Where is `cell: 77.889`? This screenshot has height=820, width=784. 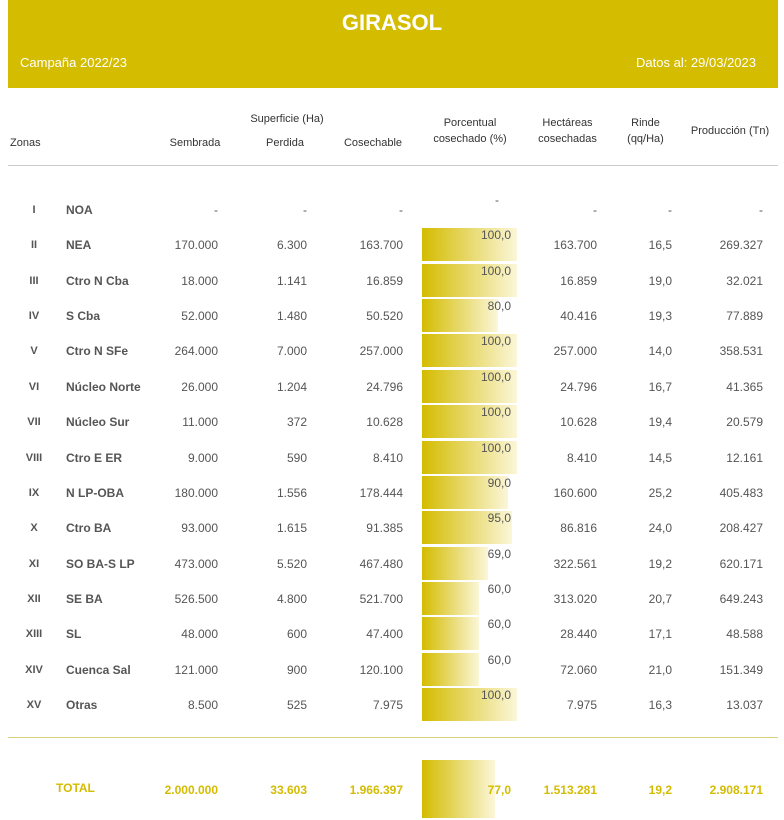 cell: 77.889 is located at coordinates (744, 316).